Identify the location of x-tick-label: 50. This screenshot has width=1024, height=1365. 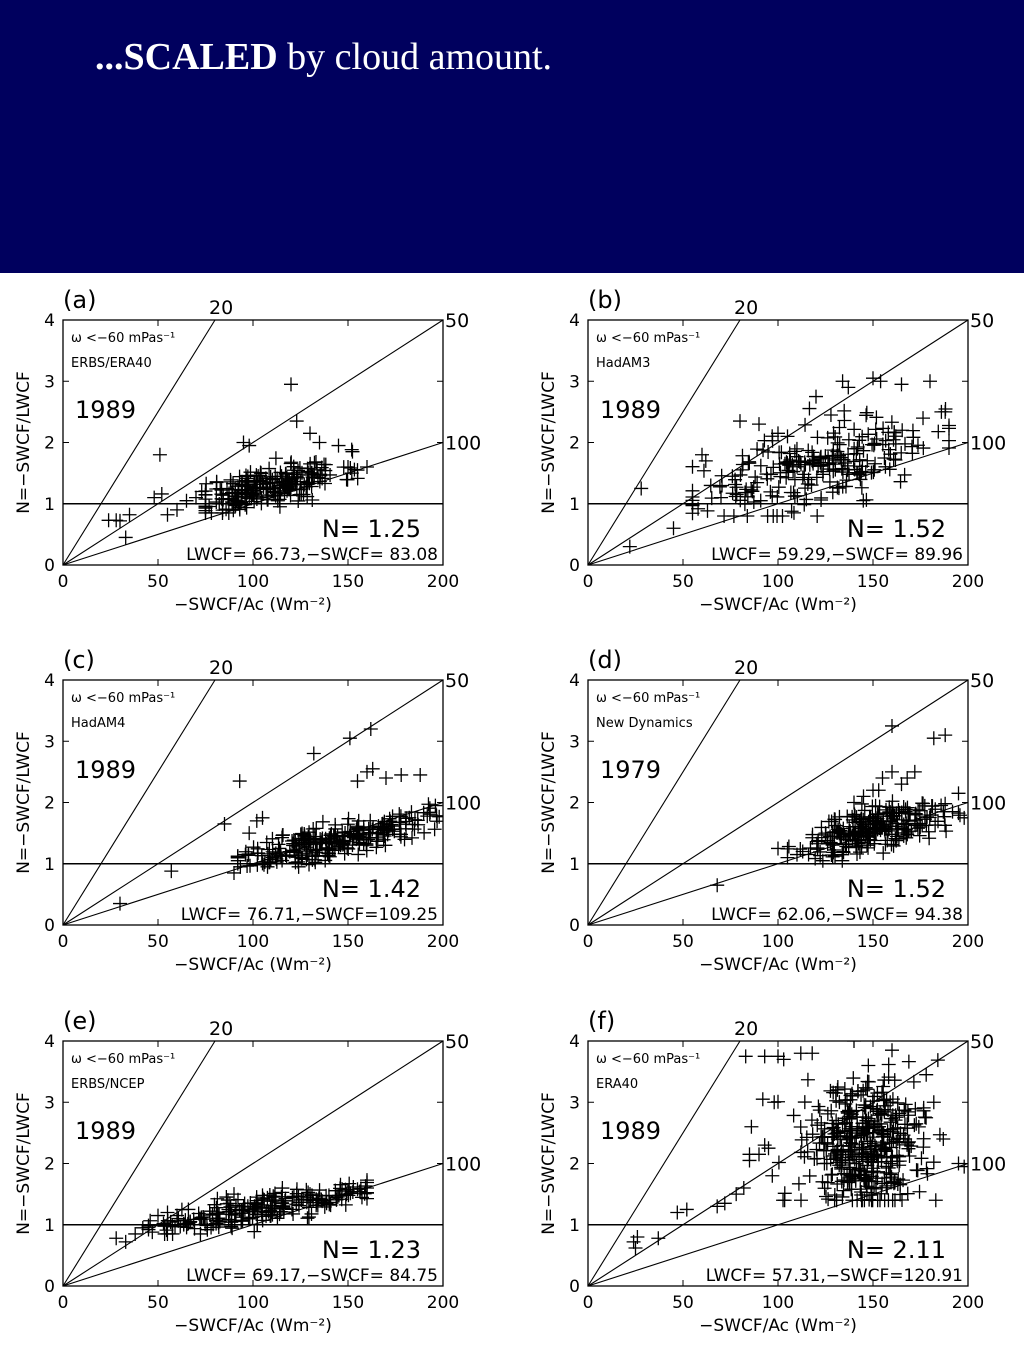
(158, 1303).